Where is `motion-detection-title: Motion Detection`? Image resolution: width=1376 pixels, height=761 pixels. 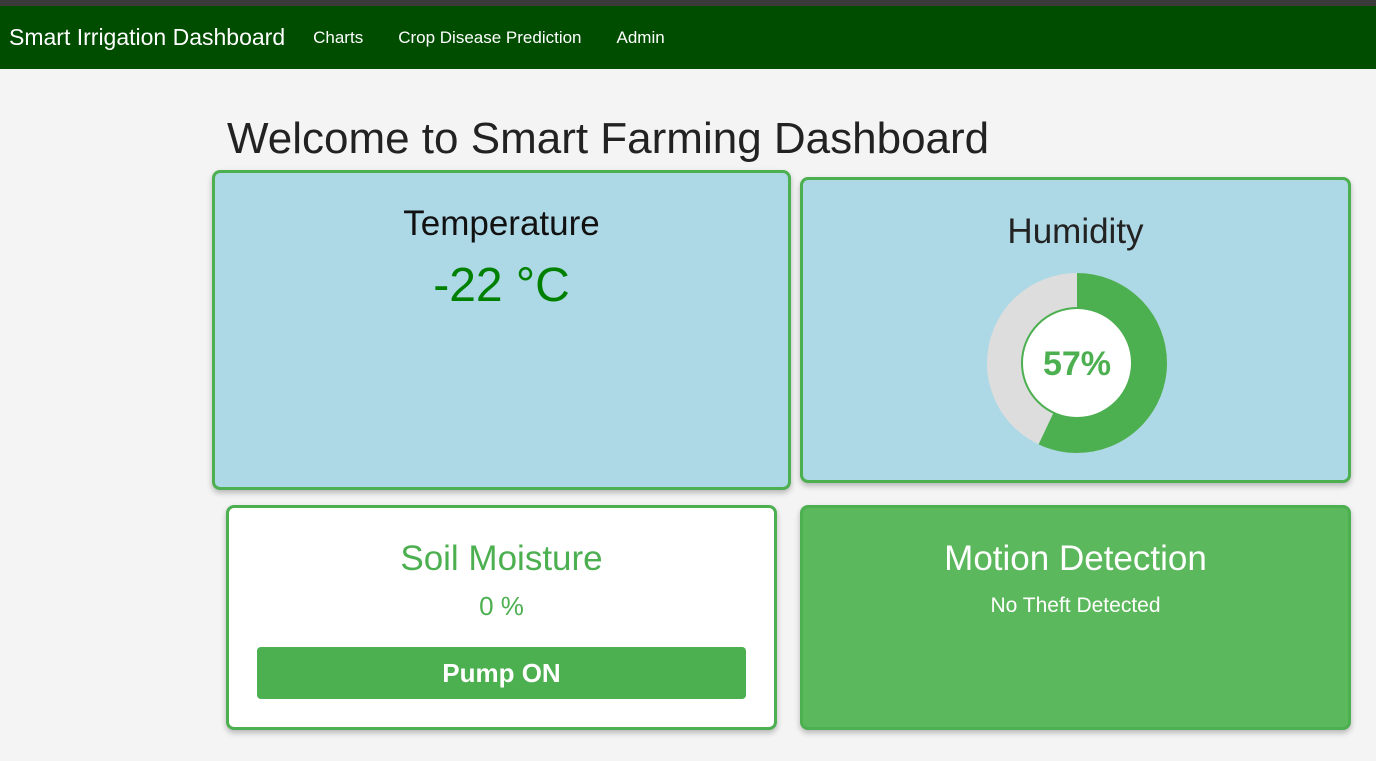 motion-detection-title: Motion Detection is located at coordinates (1075, 558).